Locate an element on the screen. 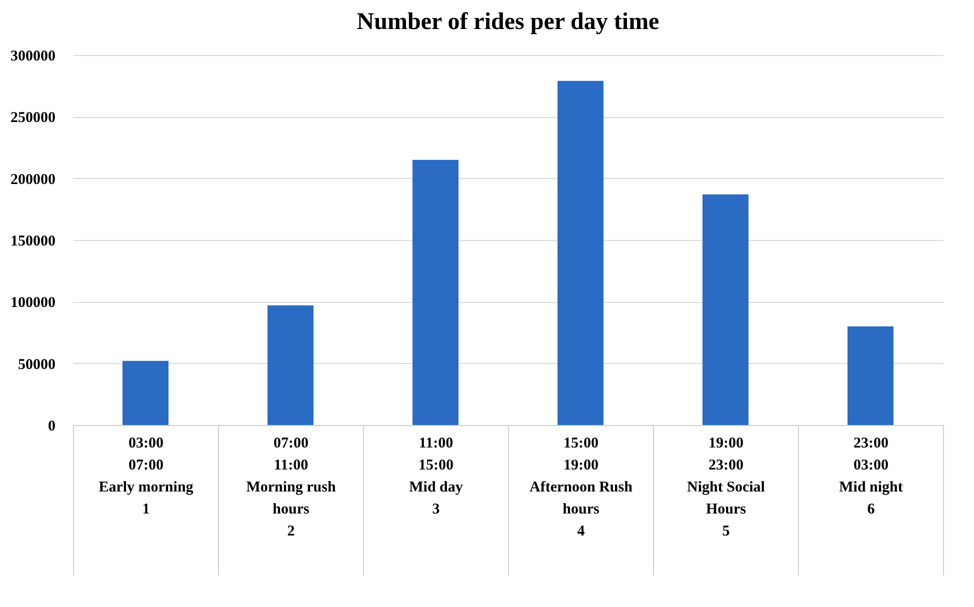  y-tick-label: 0 is located at coordinates (52, 426).